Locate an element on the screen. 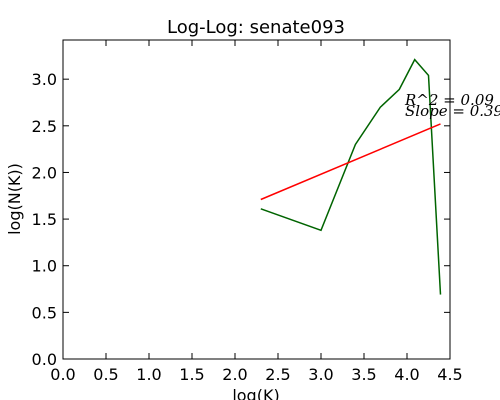  y-tick-label: 1.0 is located at coordinates (44, 266).